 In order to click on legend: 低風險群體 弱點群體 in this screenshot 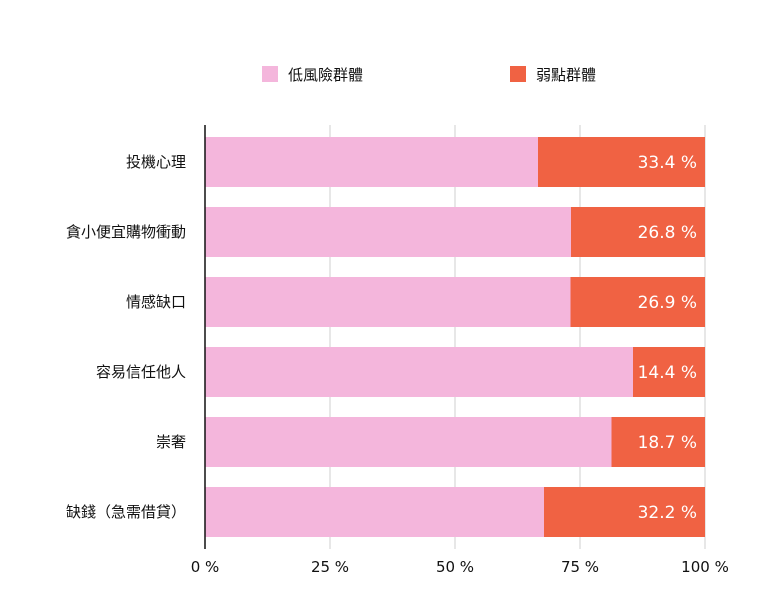, I will do `click(429, 75)`.